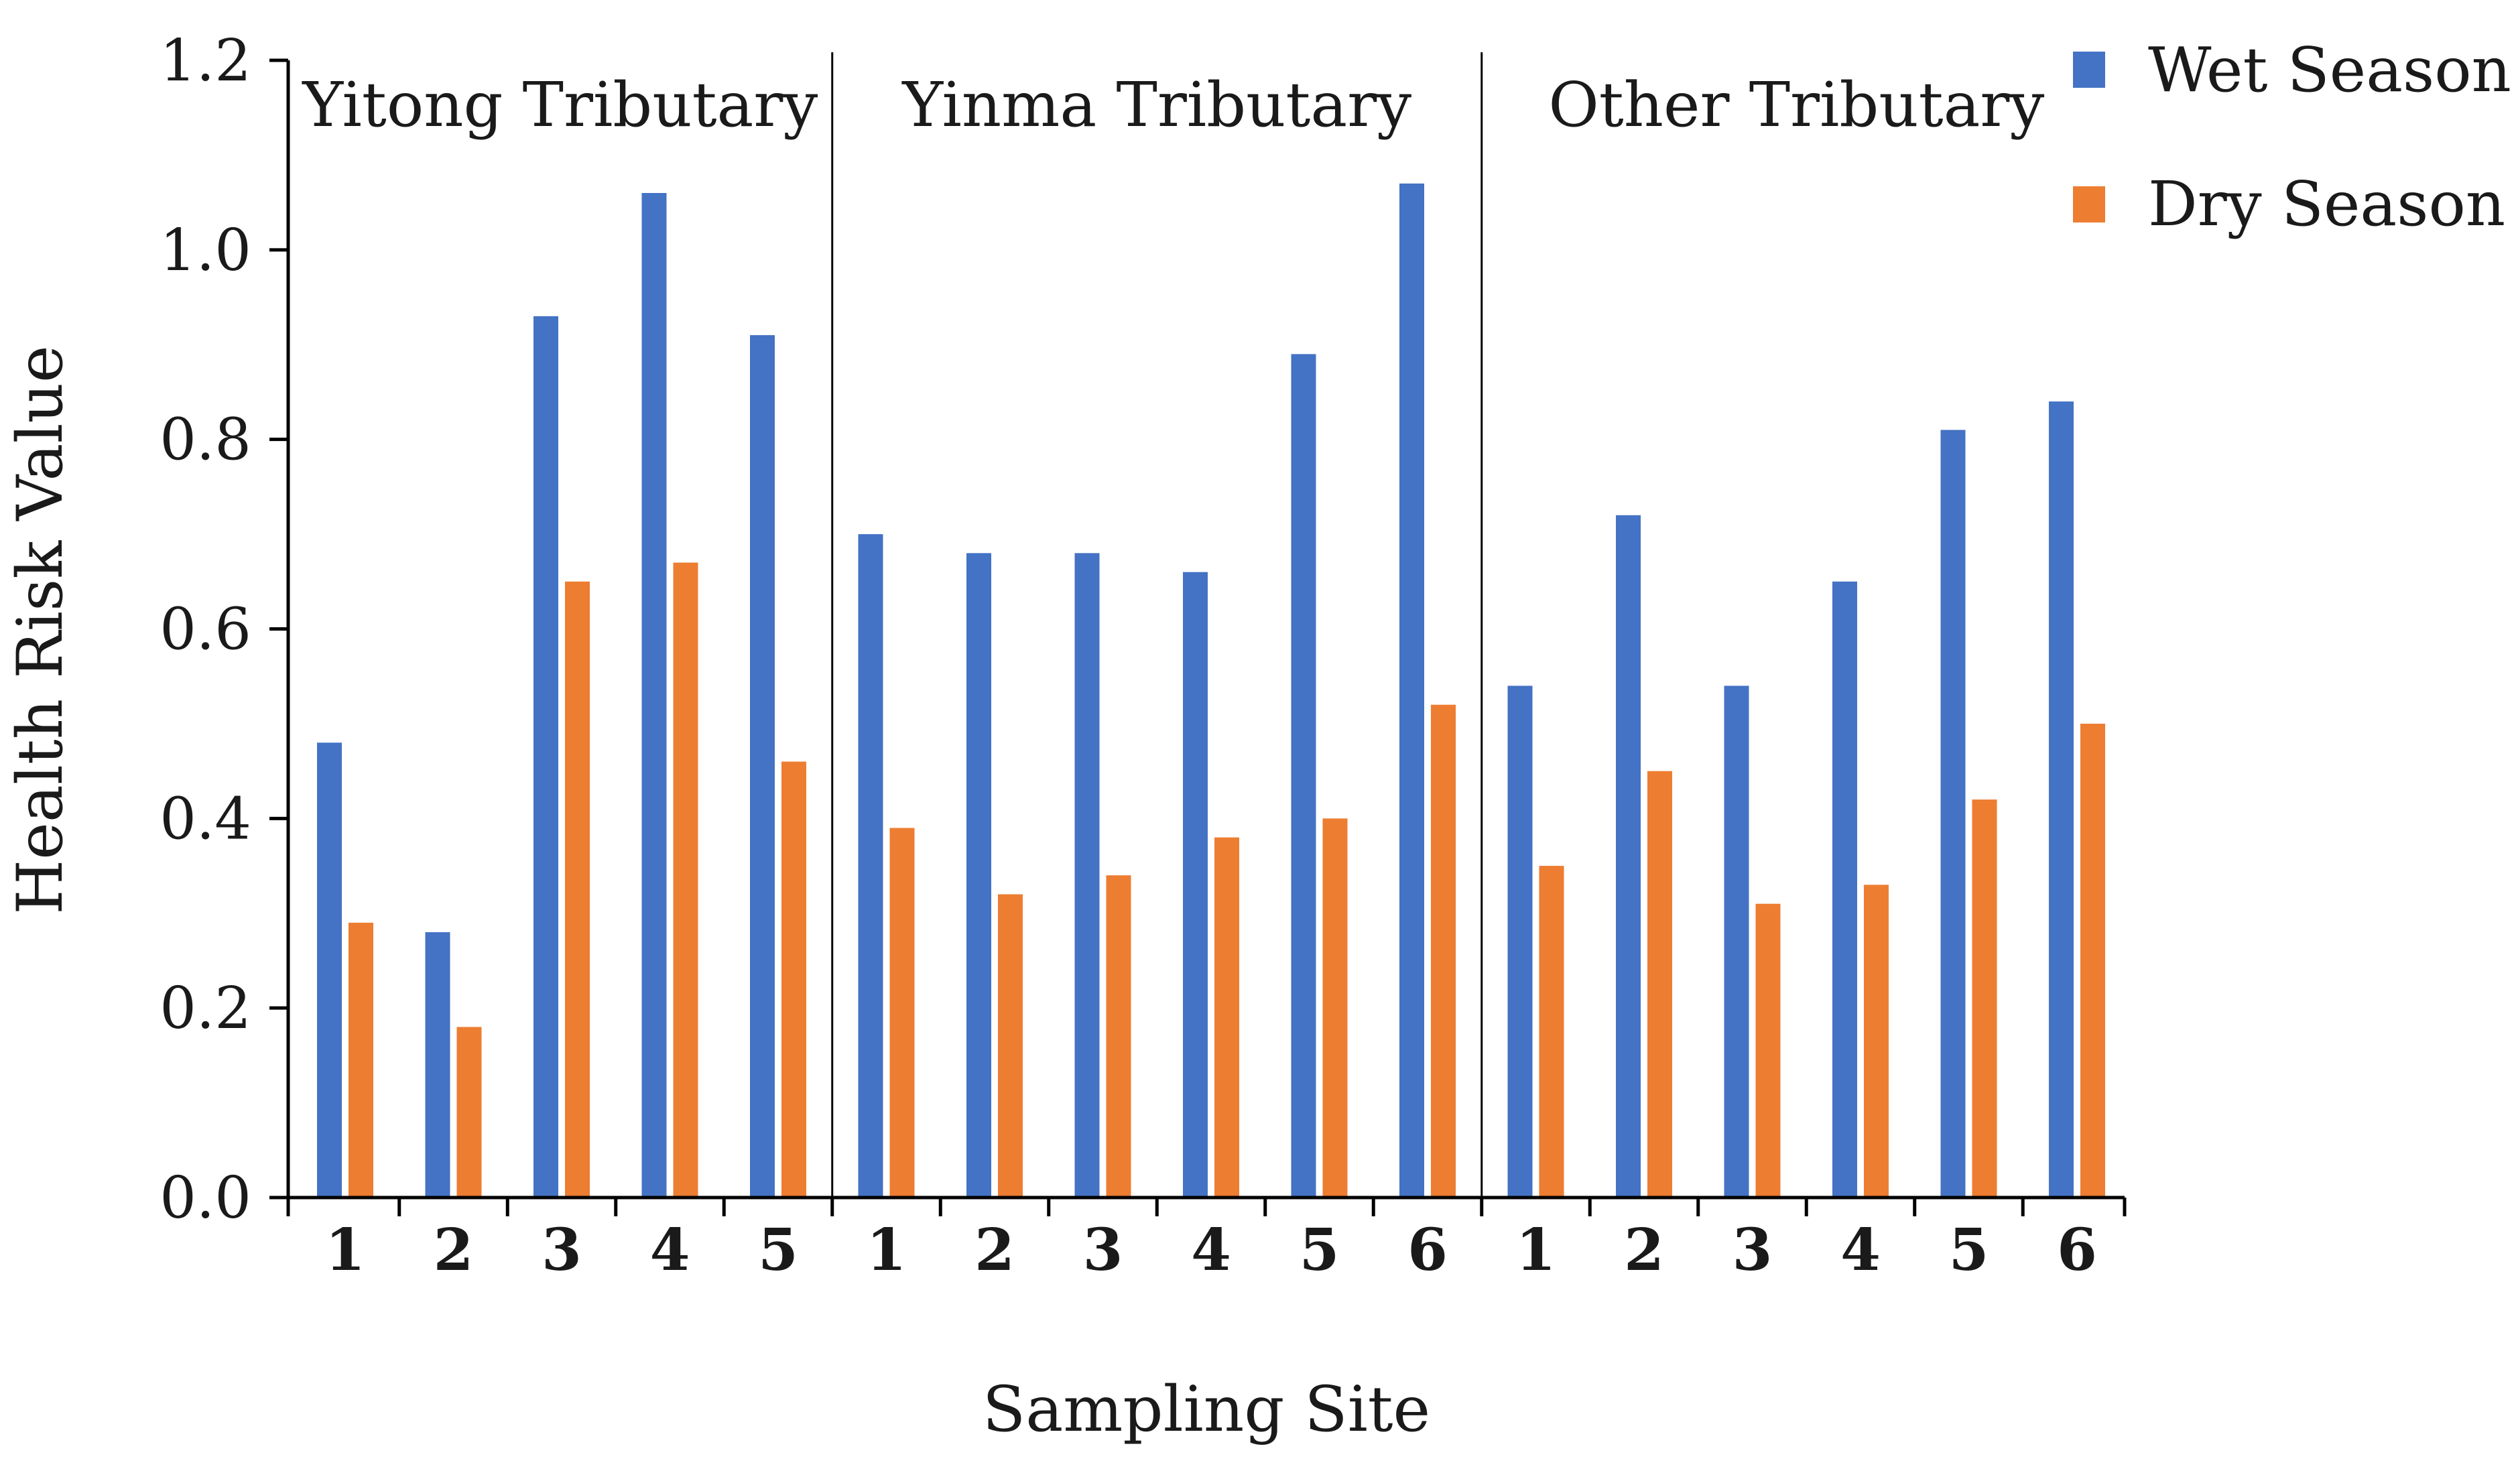 This screenshot has width=2520, height=1477. Describe the element at coordinates (206, 1198) in the screenshot. I see `y-tick-label-0: 0.0` at that location.